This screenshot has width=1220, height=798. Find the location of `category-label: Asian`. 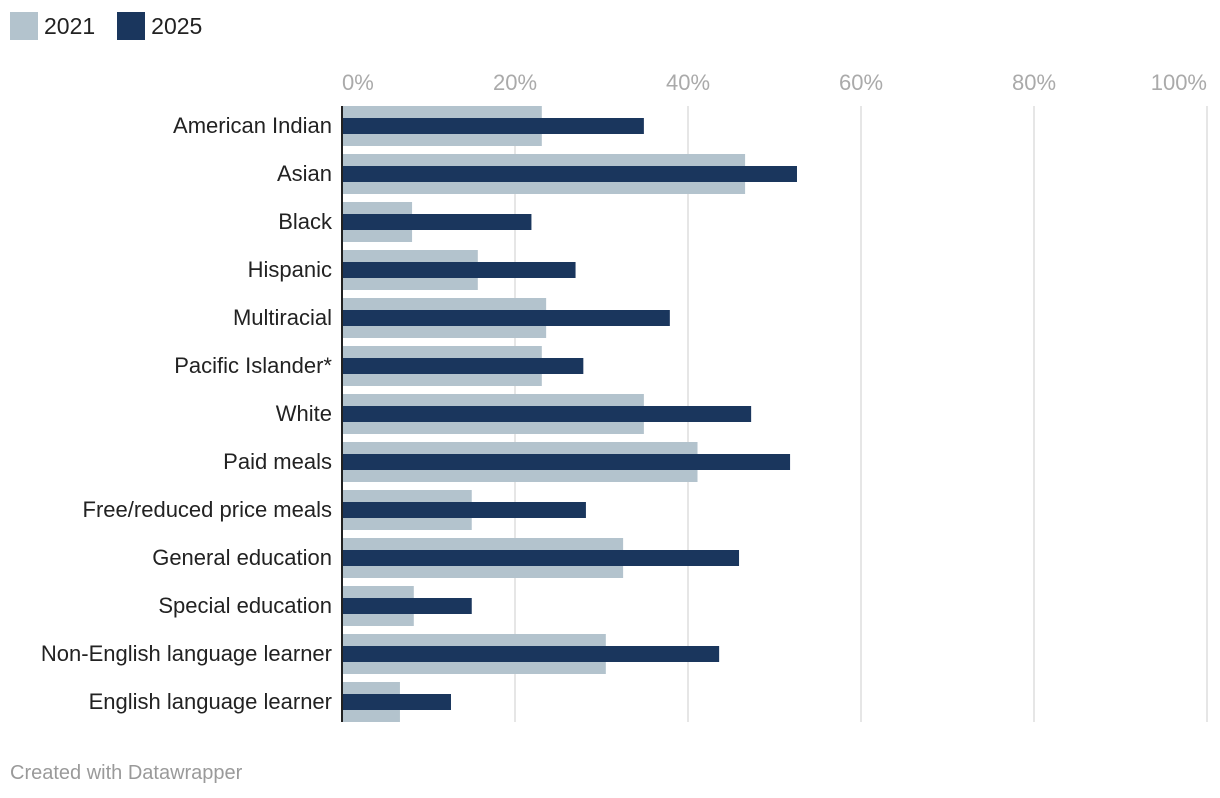

category-label: Asian is located at coordinates (304, 173).